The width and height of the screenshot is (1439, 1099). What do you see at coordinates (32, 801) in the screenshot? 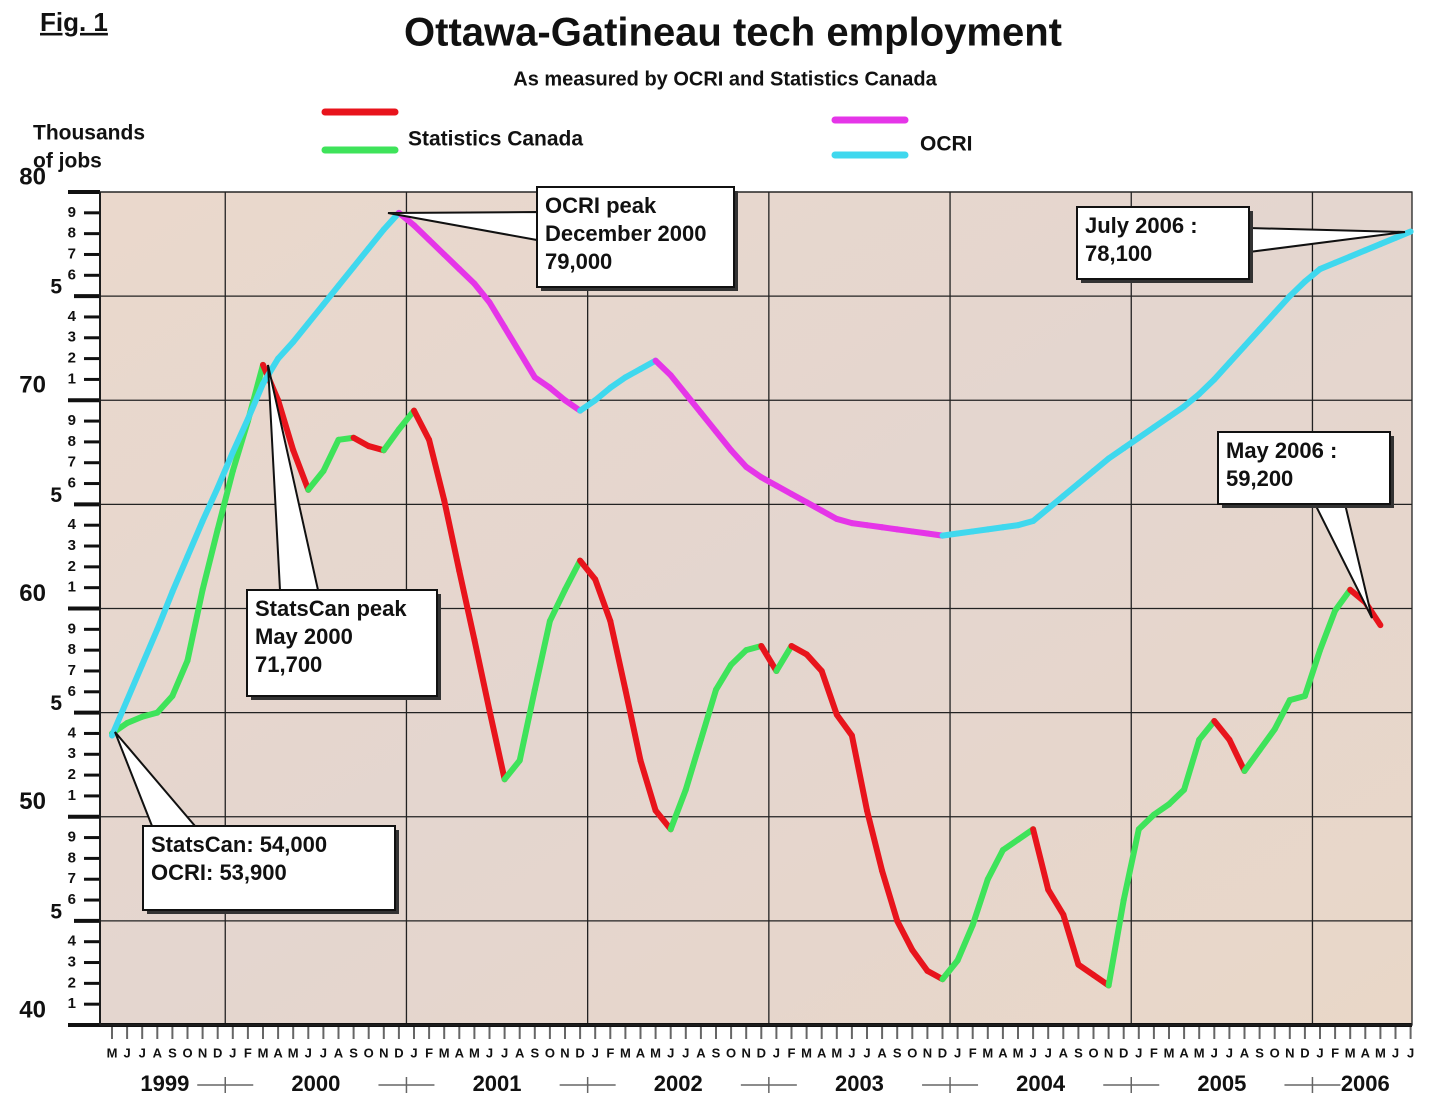
I see `y-tick-label: 50` at bounding box center [32, 801].